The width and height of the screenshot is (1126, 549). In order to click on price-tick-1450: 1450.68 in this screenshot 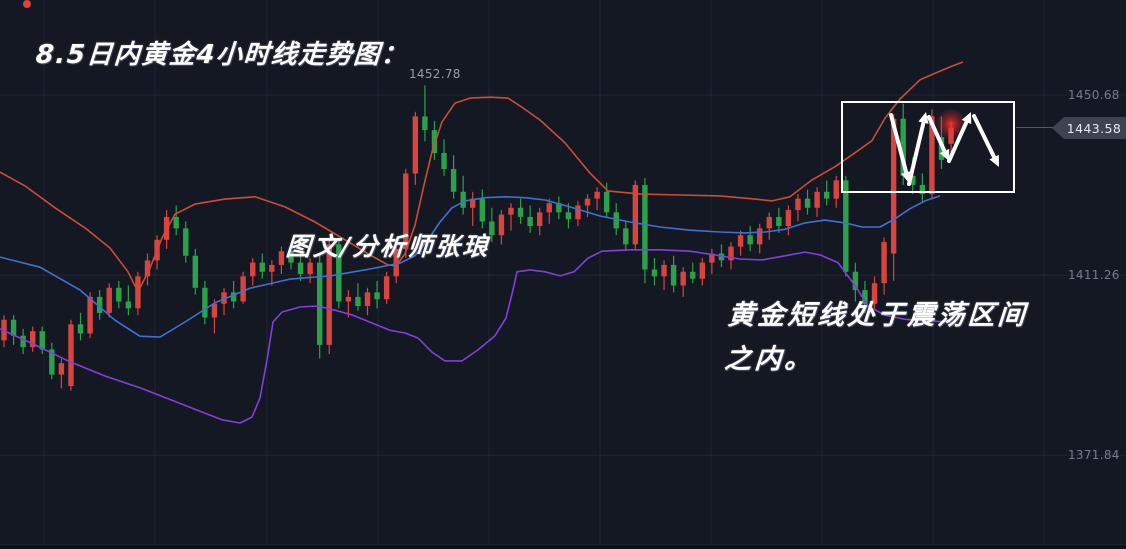, I will do `click(1094, 95)`.